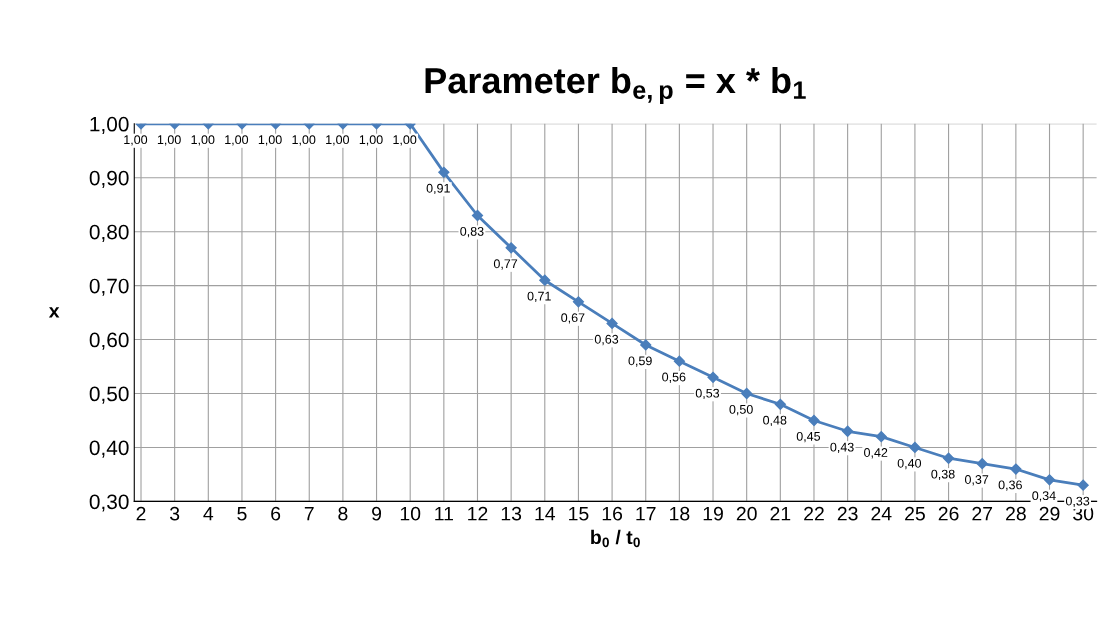  I want to click on data-label: 0,63, so click(606, 340).